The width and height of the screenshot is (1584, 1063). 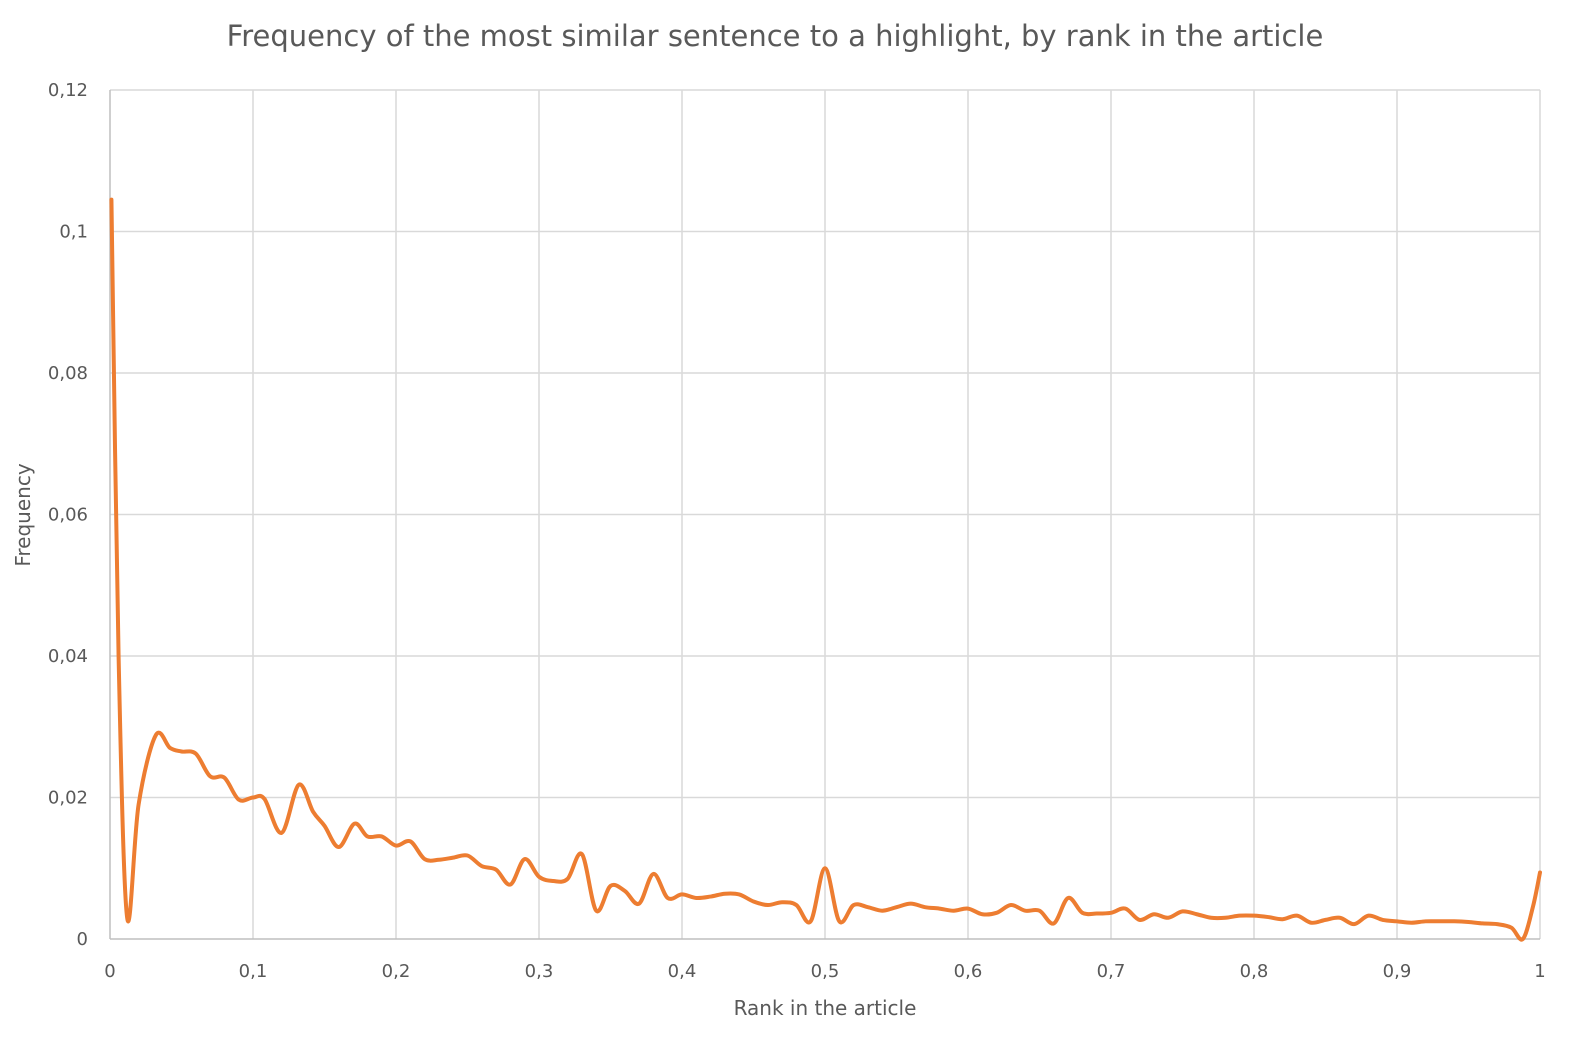 What do you see at coordinates (1254, 971) in the screenshot?
I see `x-tick-label: 0,8` at bounding box center [1254, 971].